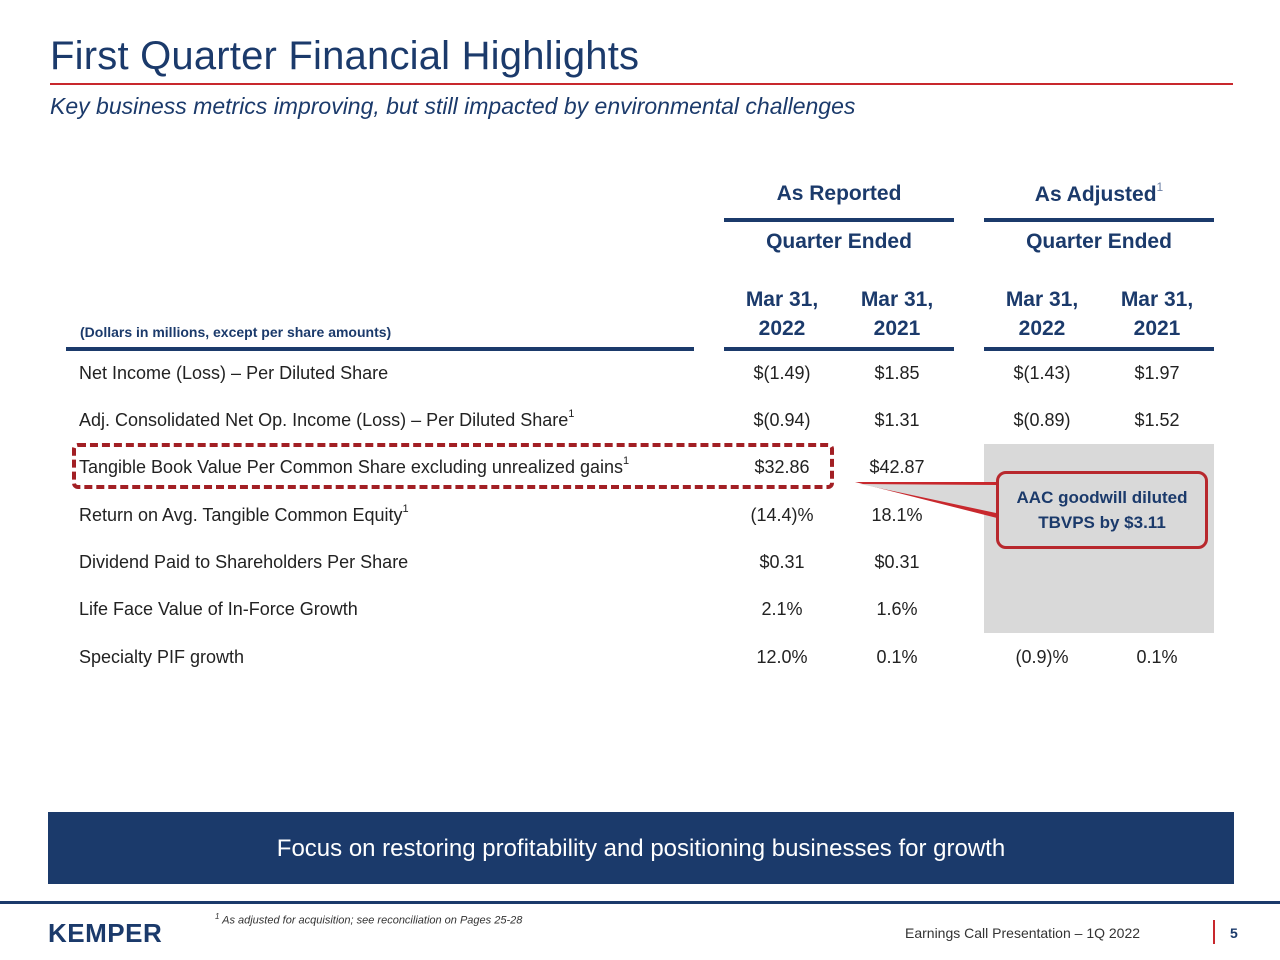  I want to click on period-header-adjusted: Quarter Ended, so click(1099, 241).